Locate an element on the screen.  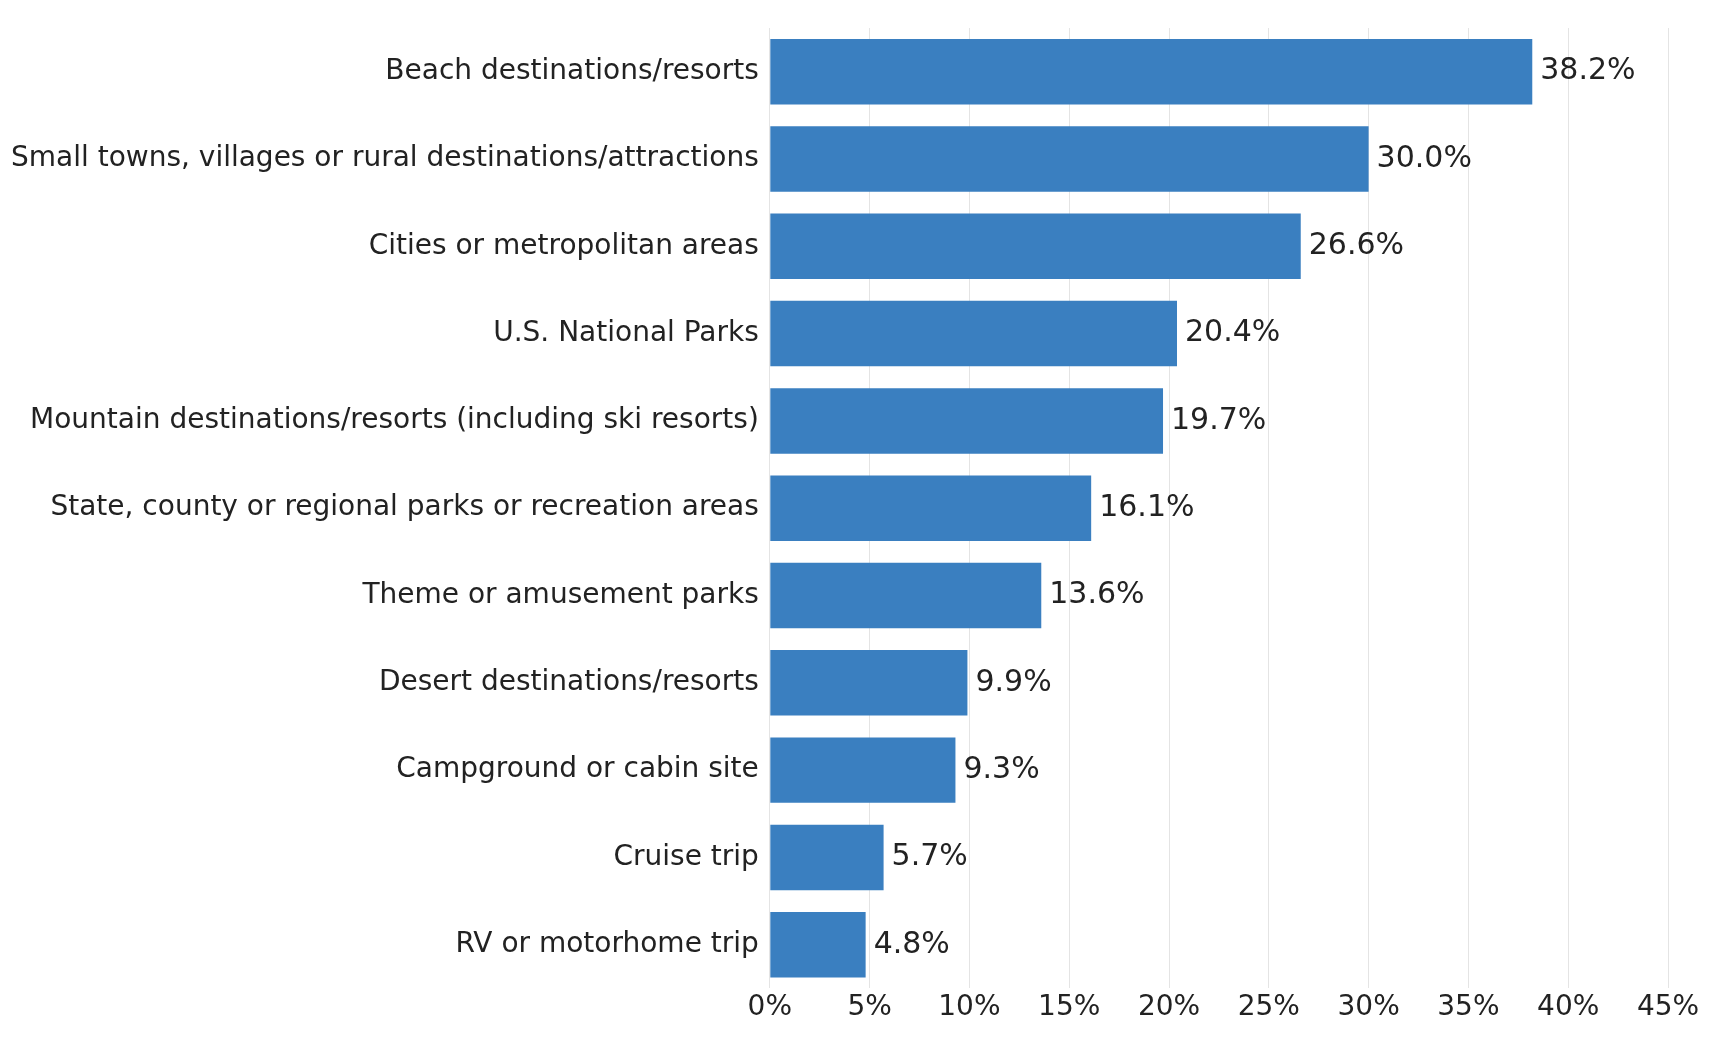
data-label: 38.2% is located at coordinates (1588, 69).